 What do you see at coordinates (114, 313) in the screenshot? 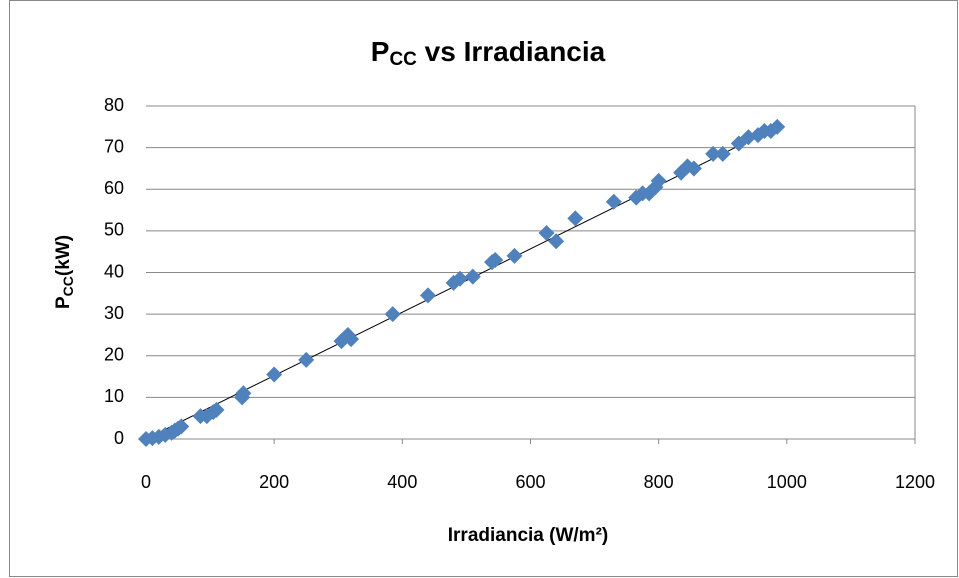
I see `y-tick-label: 30` at bounding box center [114, 313].